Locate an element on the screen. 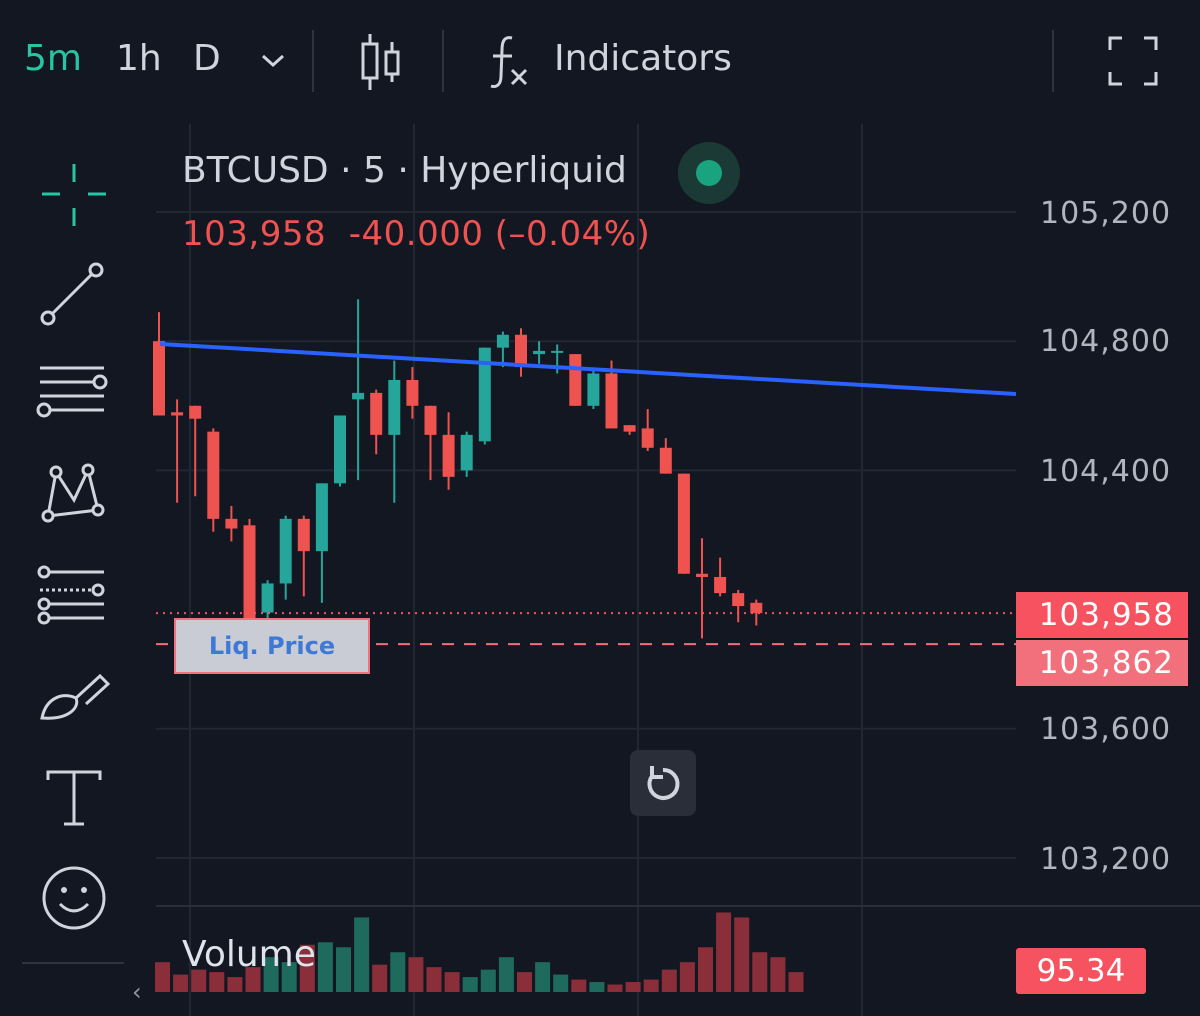 The image size is (1200, 1016). function-icon is located at coordinates (510, 62).